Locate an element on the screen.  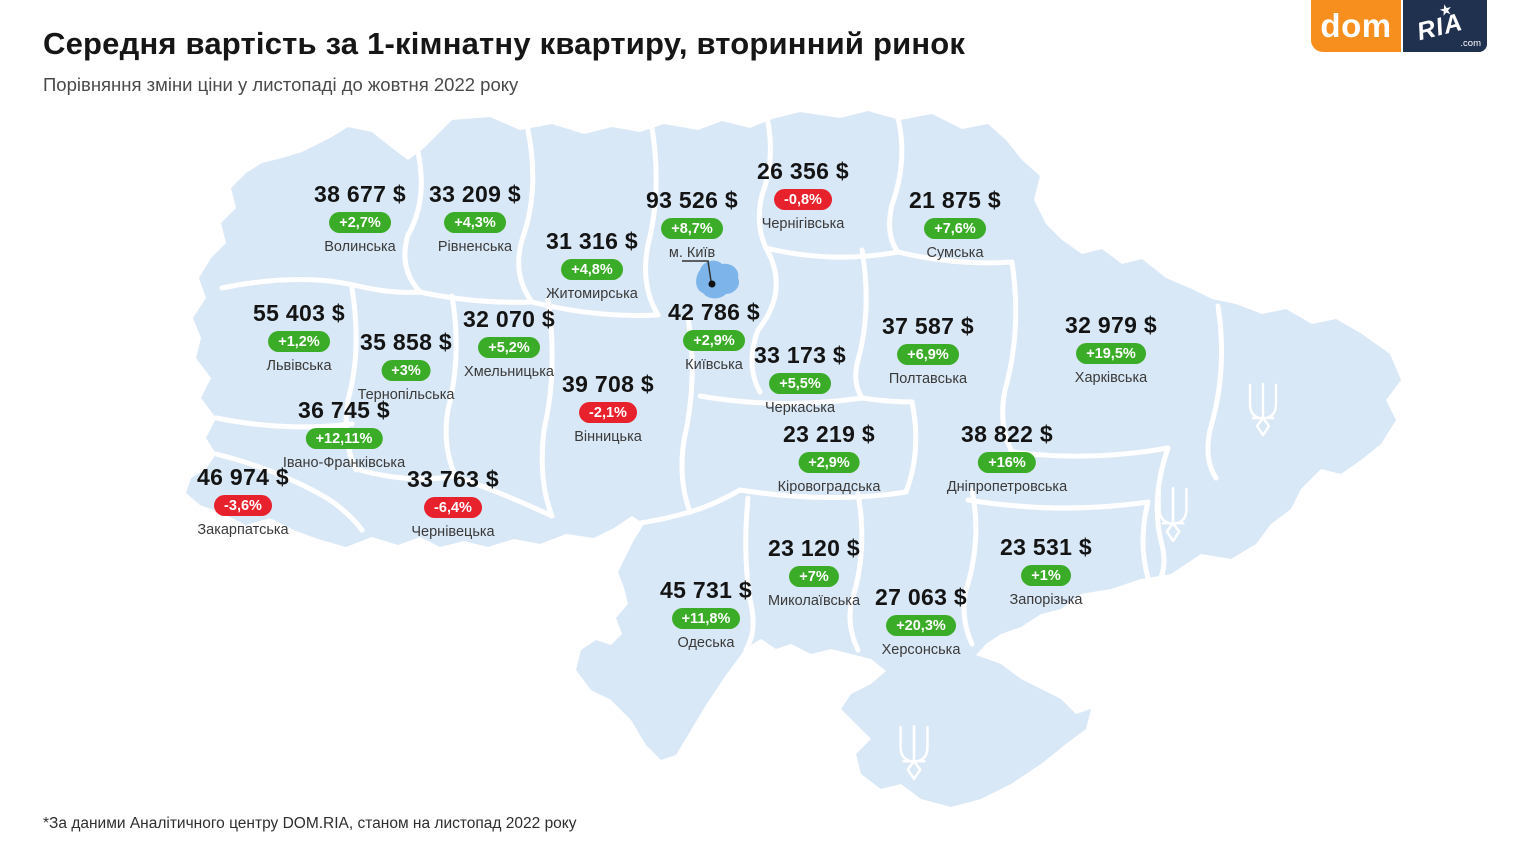
region-change-badge: +5,5% is located at coordinates (800, 383).